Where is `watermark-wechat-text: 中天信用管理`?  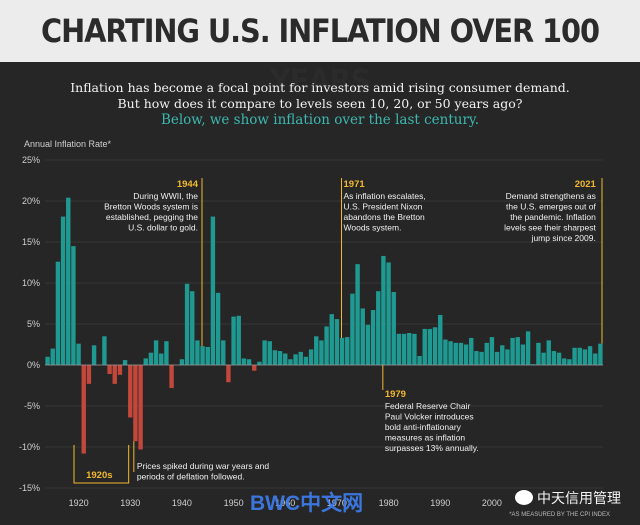 watermark-wechat-text: 中天信用管理 is located at coordinates (579, 499).